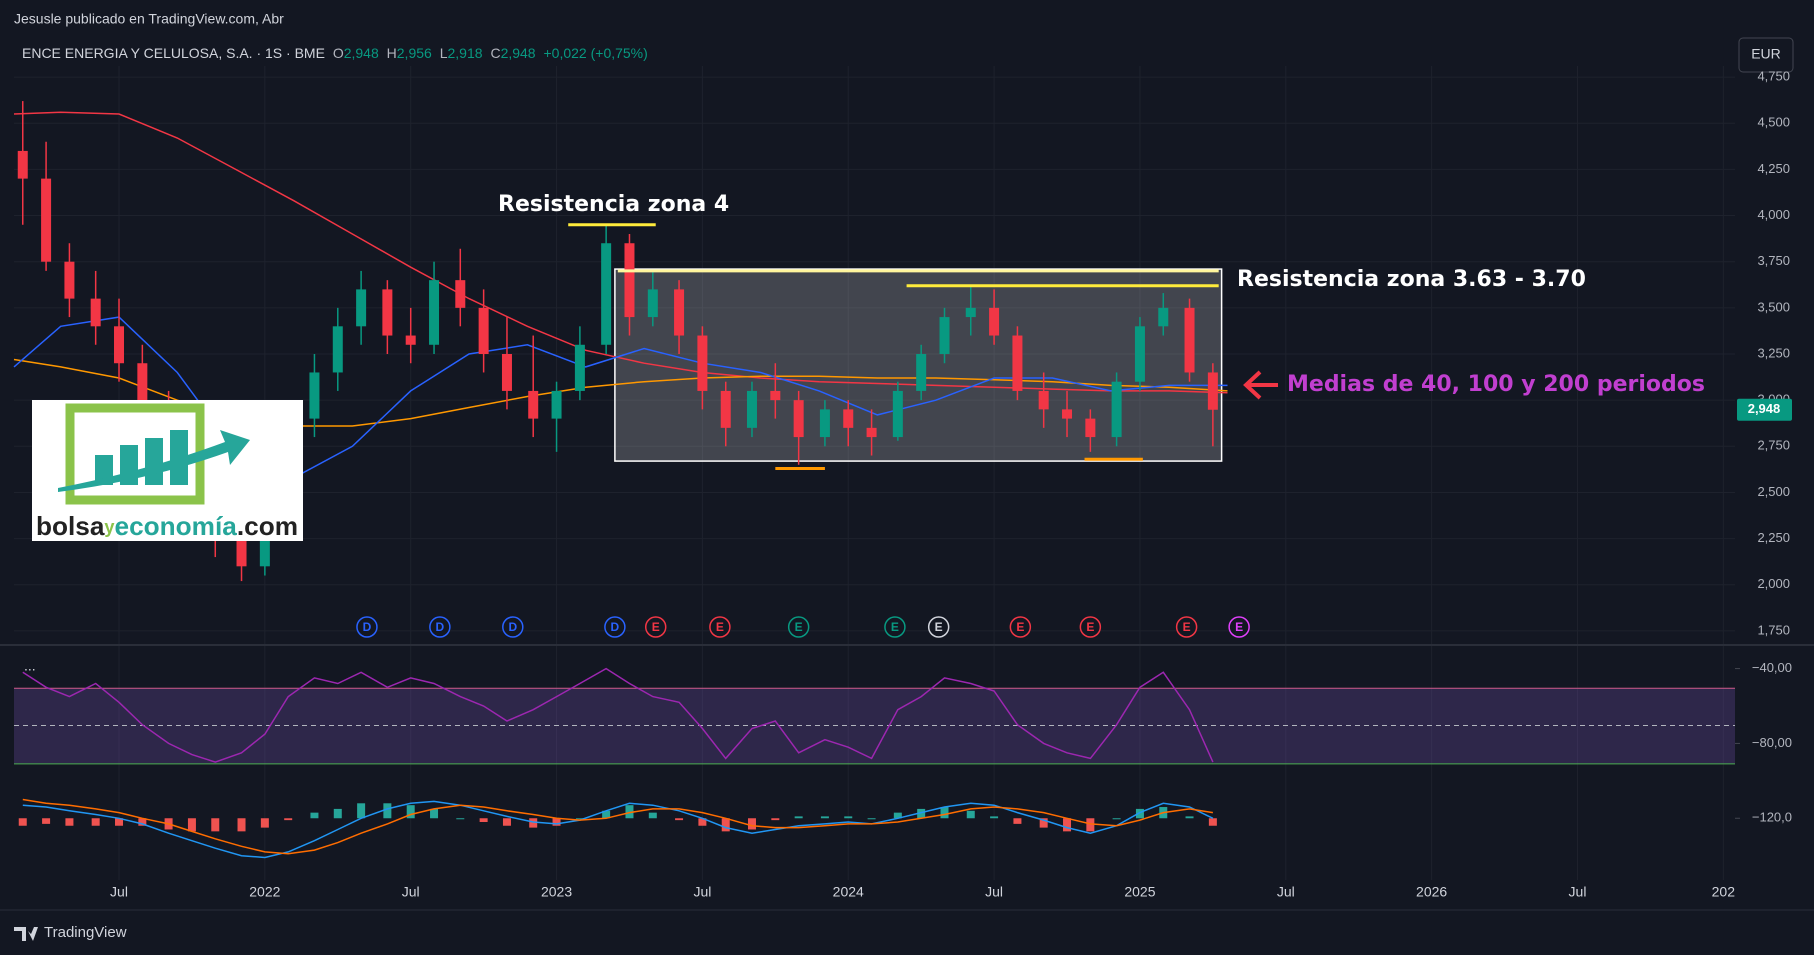 This screenshot has height=955, width=1814. Describe the element at coordinates (26, 934) in the screenshot. I see `brand-icon` at that location.